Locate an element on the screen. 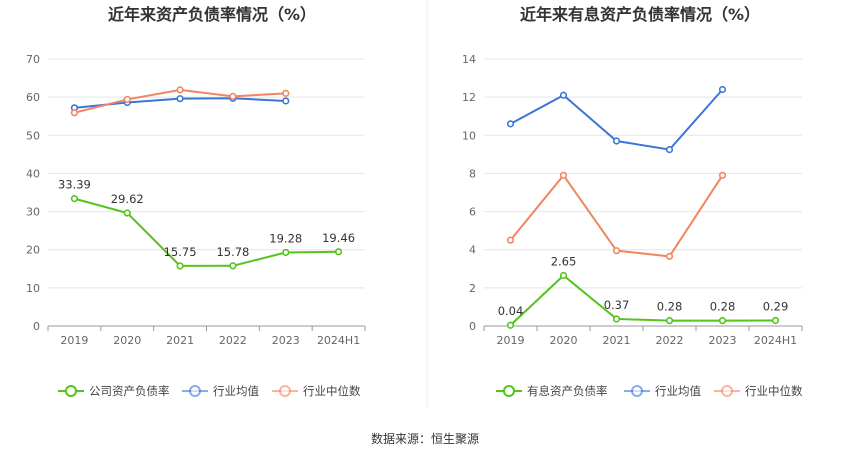 This screenshot has height=463, width=850. left-x-tick-label: 2019 is located at coordinates (74, 340).